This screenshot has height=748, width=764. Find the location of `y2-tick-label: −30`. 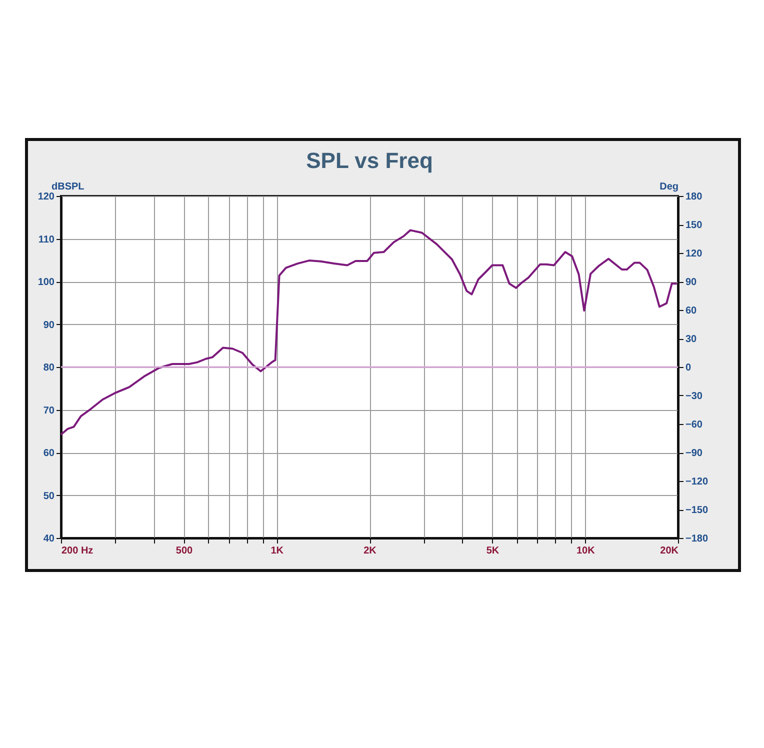

y2-tick-label: −30 is located at coordinates (694, 396).